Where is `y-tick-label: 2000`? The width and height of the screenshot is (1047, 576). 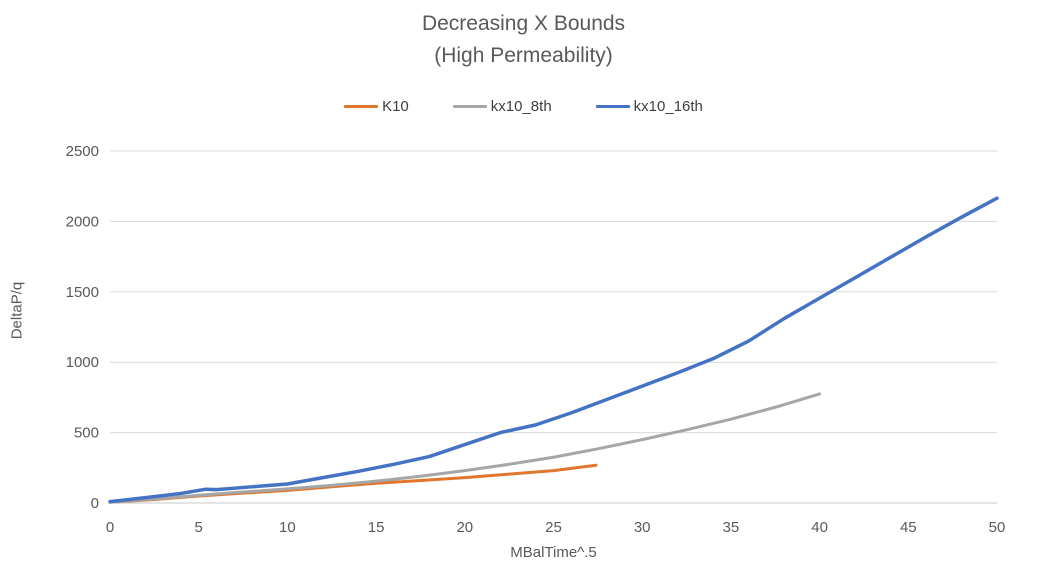
y-tick-label: 2000 is located at coordinates (82, 221).